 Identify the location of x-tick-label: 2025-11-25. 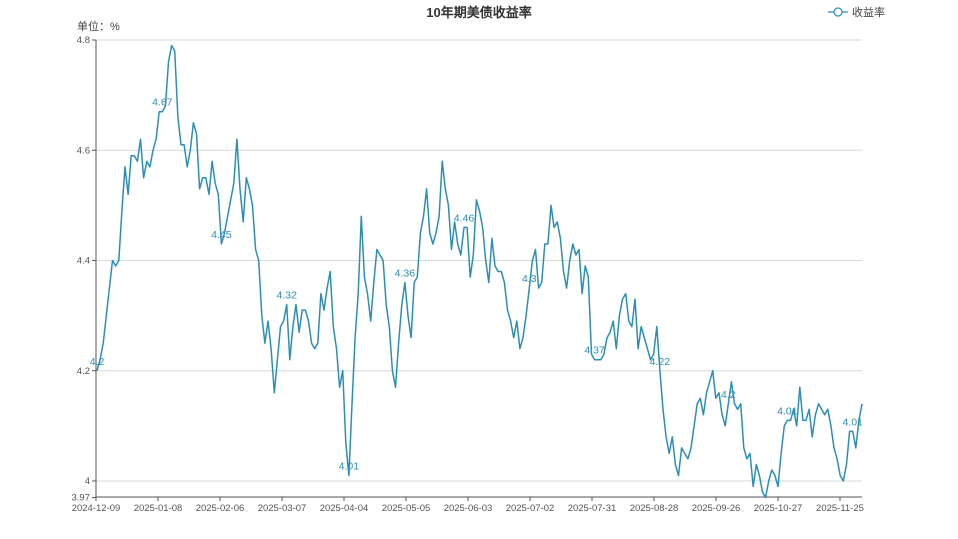
(840, 508).